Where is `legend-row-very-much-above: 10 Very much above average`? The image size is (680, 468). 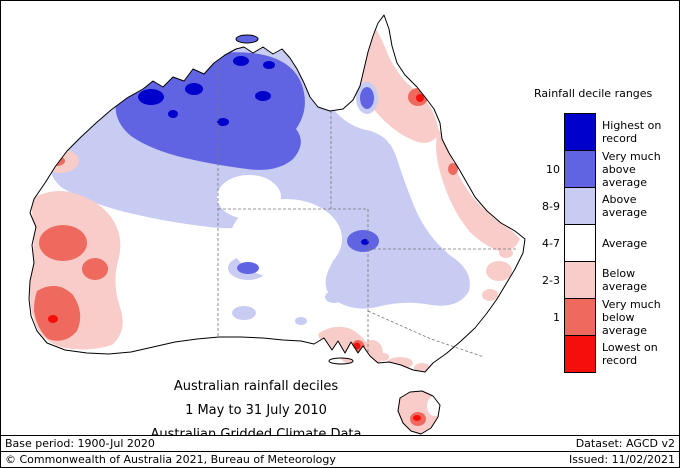
legend-row-very-much-above: 10 Very much above average is located at coordinates (606, 169).